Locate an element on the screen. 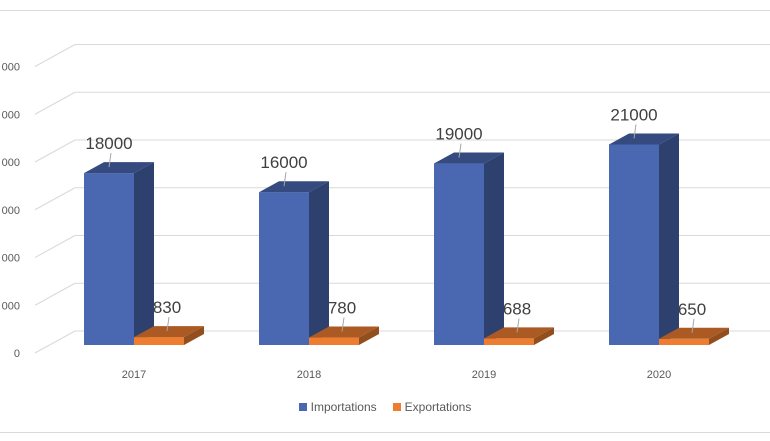  legend-label-importations: Importations is located at coordinates (343, 407).